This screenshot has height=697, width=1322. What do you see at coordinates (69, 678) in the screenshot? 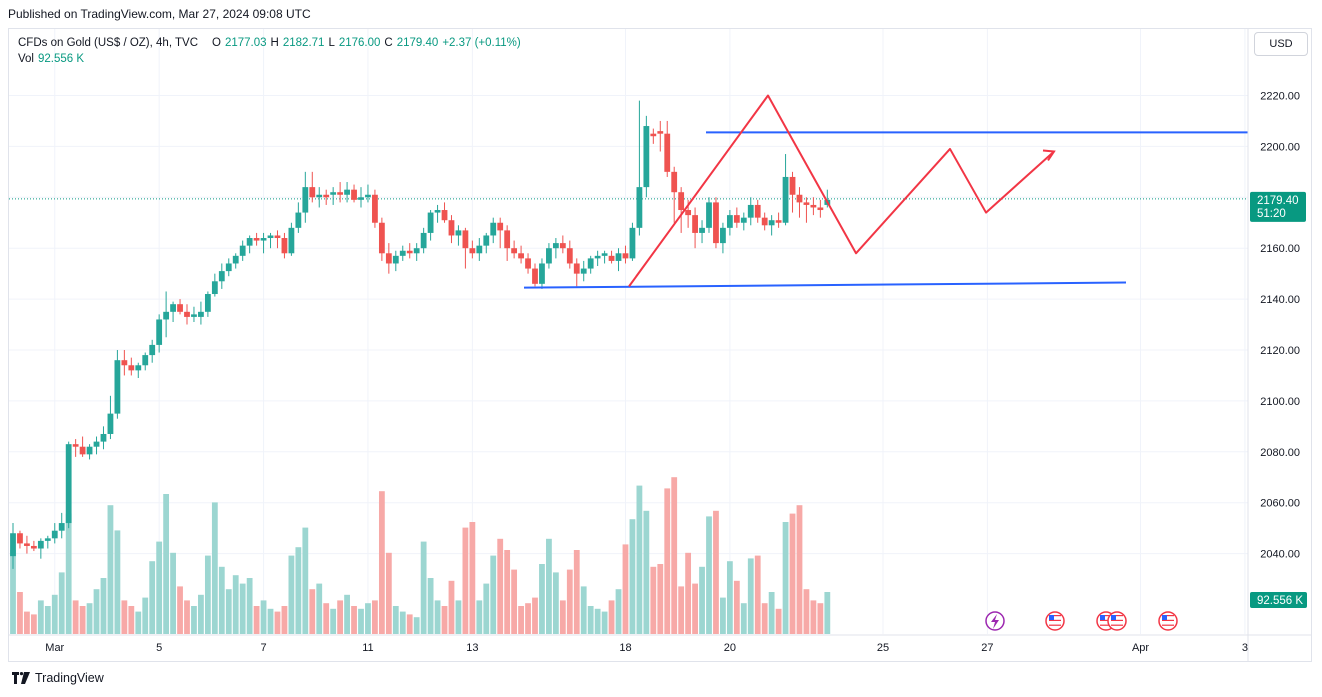
I see `footer-brand: TradingView` at bounding box center [69, 678].